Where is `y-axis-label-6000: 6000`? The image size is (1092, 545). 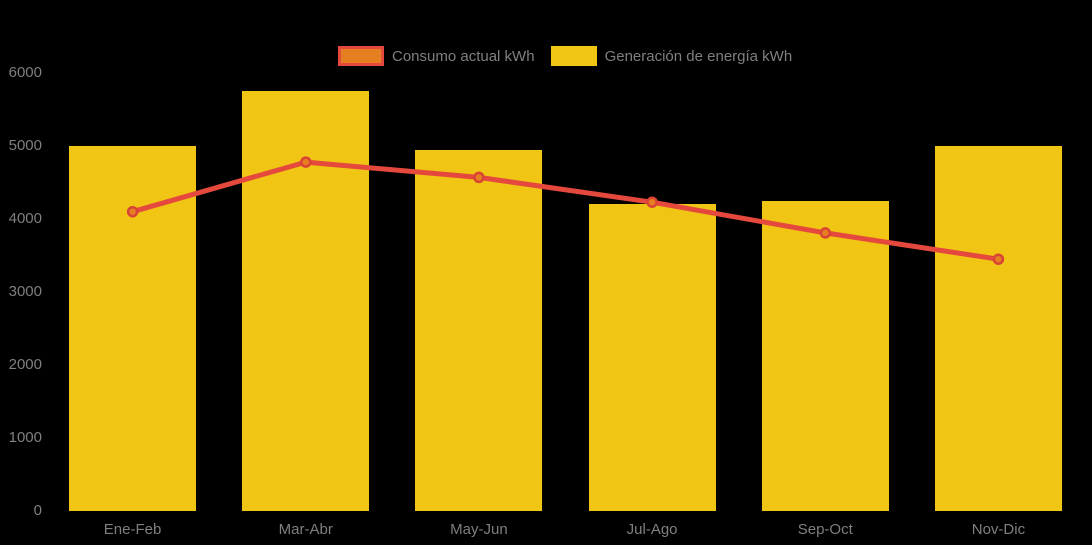
y-axis-label-6000: 6000 is located at coordinates (25, 72).